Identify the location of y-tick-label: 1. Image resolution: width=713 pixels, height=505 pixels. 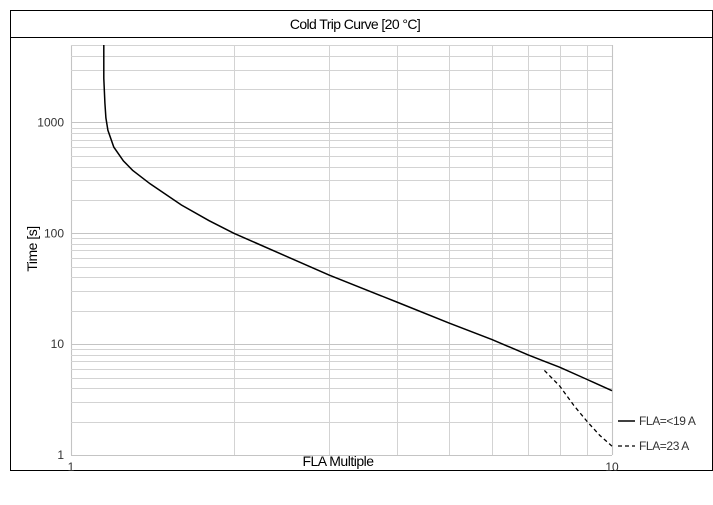
(60, 455).